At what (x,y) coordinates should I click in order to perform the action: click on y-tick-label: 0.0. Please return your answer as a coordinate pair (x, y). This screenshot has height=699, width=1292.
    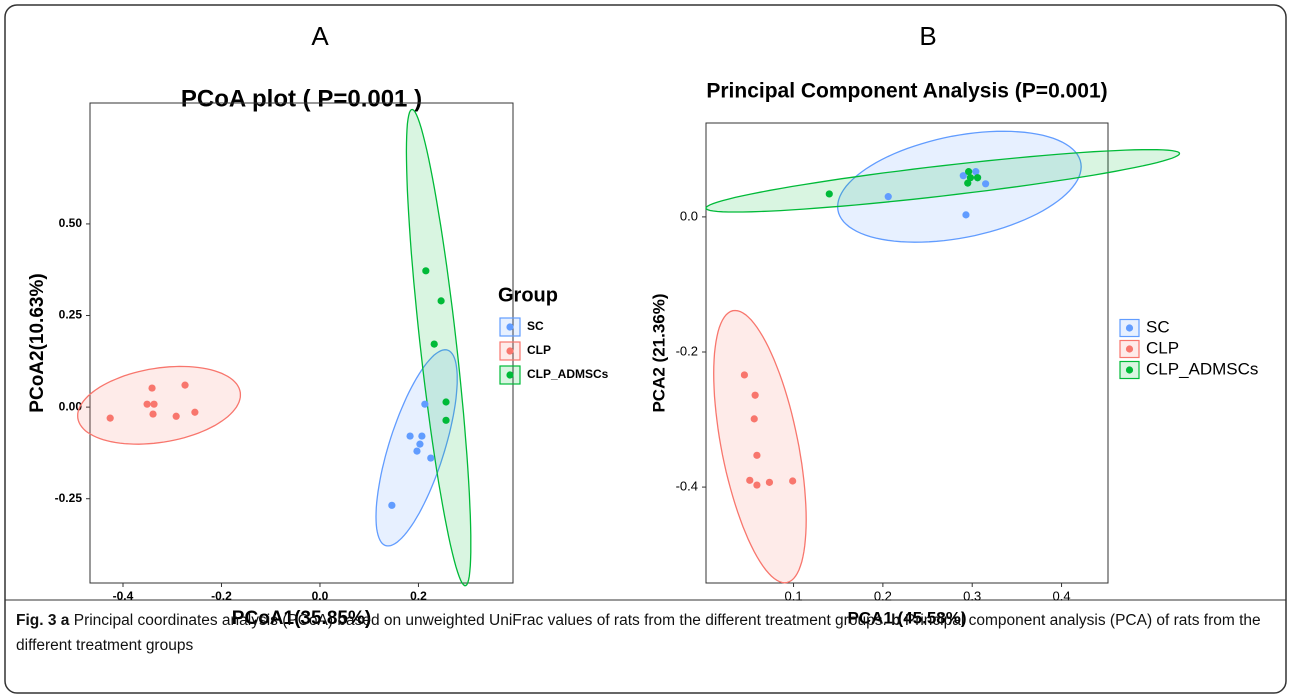
    Looking at the image, I should click on (689, 215).